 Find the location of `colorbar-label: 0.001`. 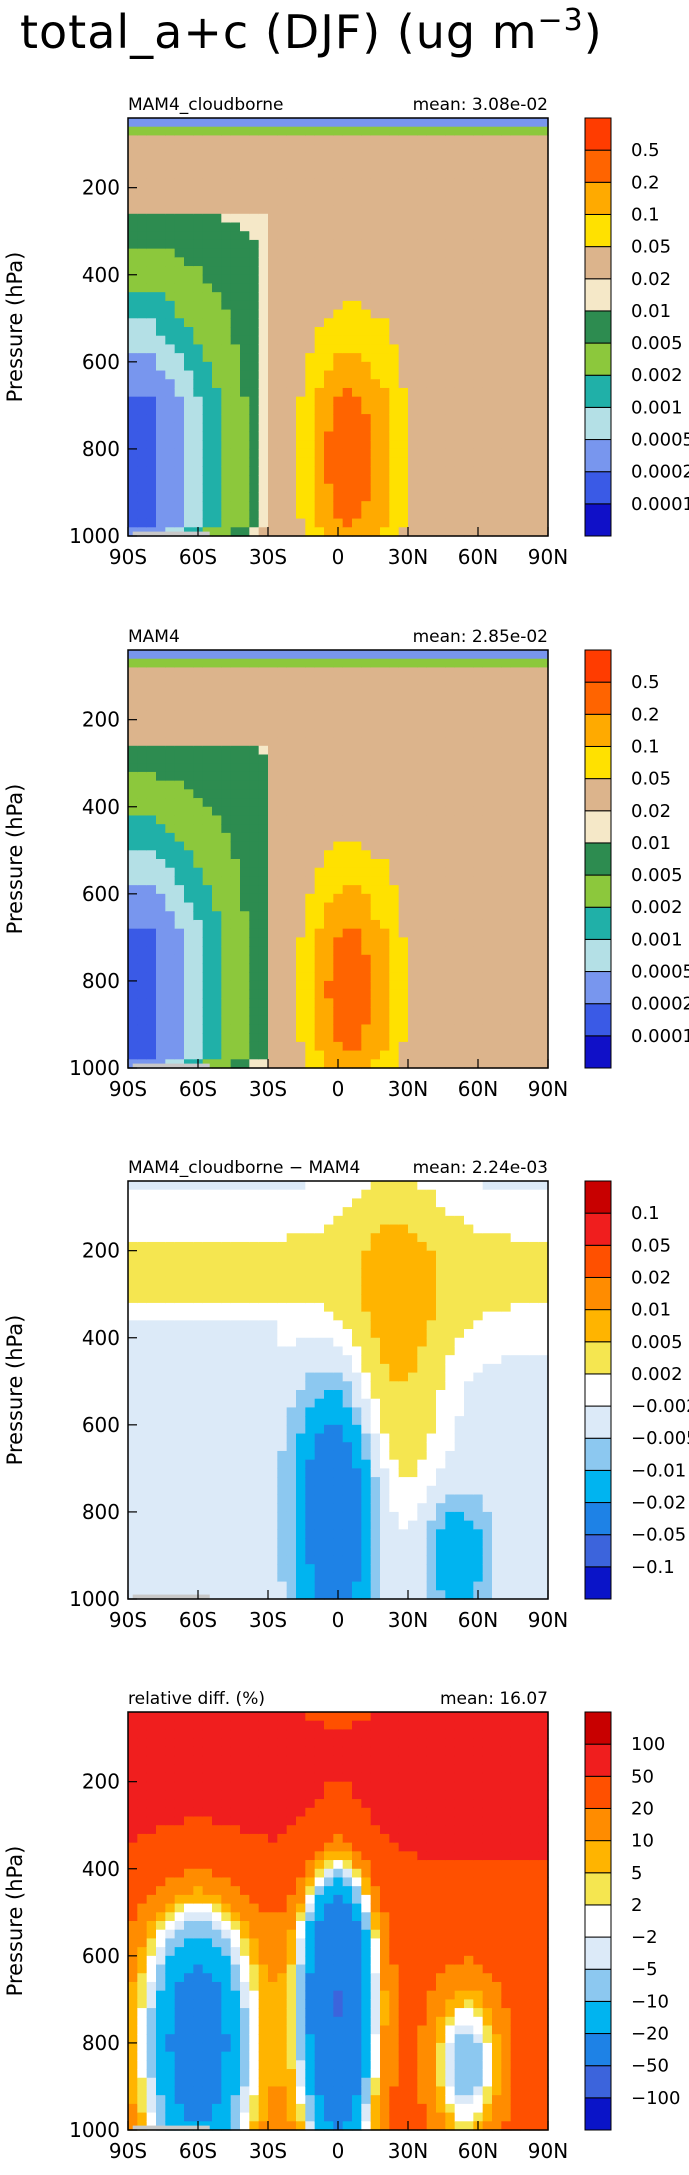

colorbar-label: 0.001 is located at coordinates (657, 407).